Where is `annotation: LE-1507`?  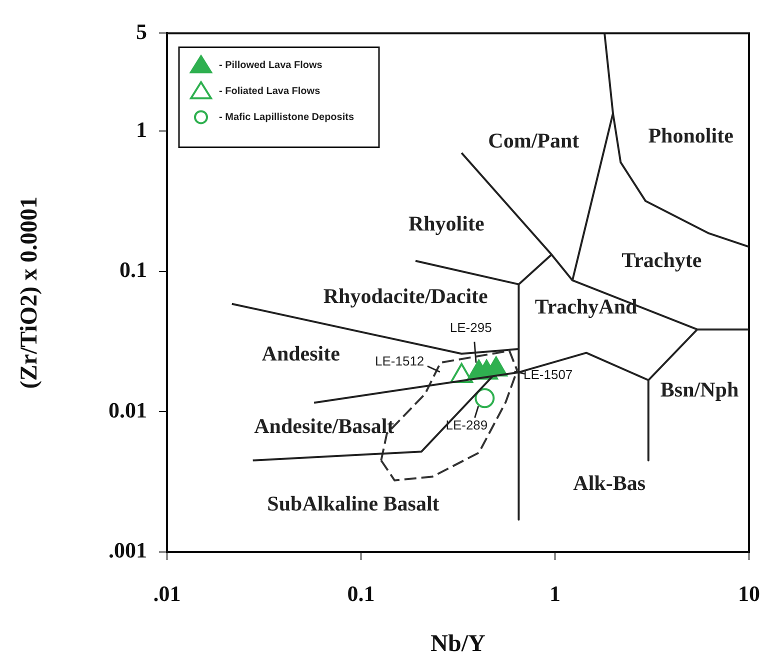
annotation: LE-1507 is located at coordinates (548, 374).